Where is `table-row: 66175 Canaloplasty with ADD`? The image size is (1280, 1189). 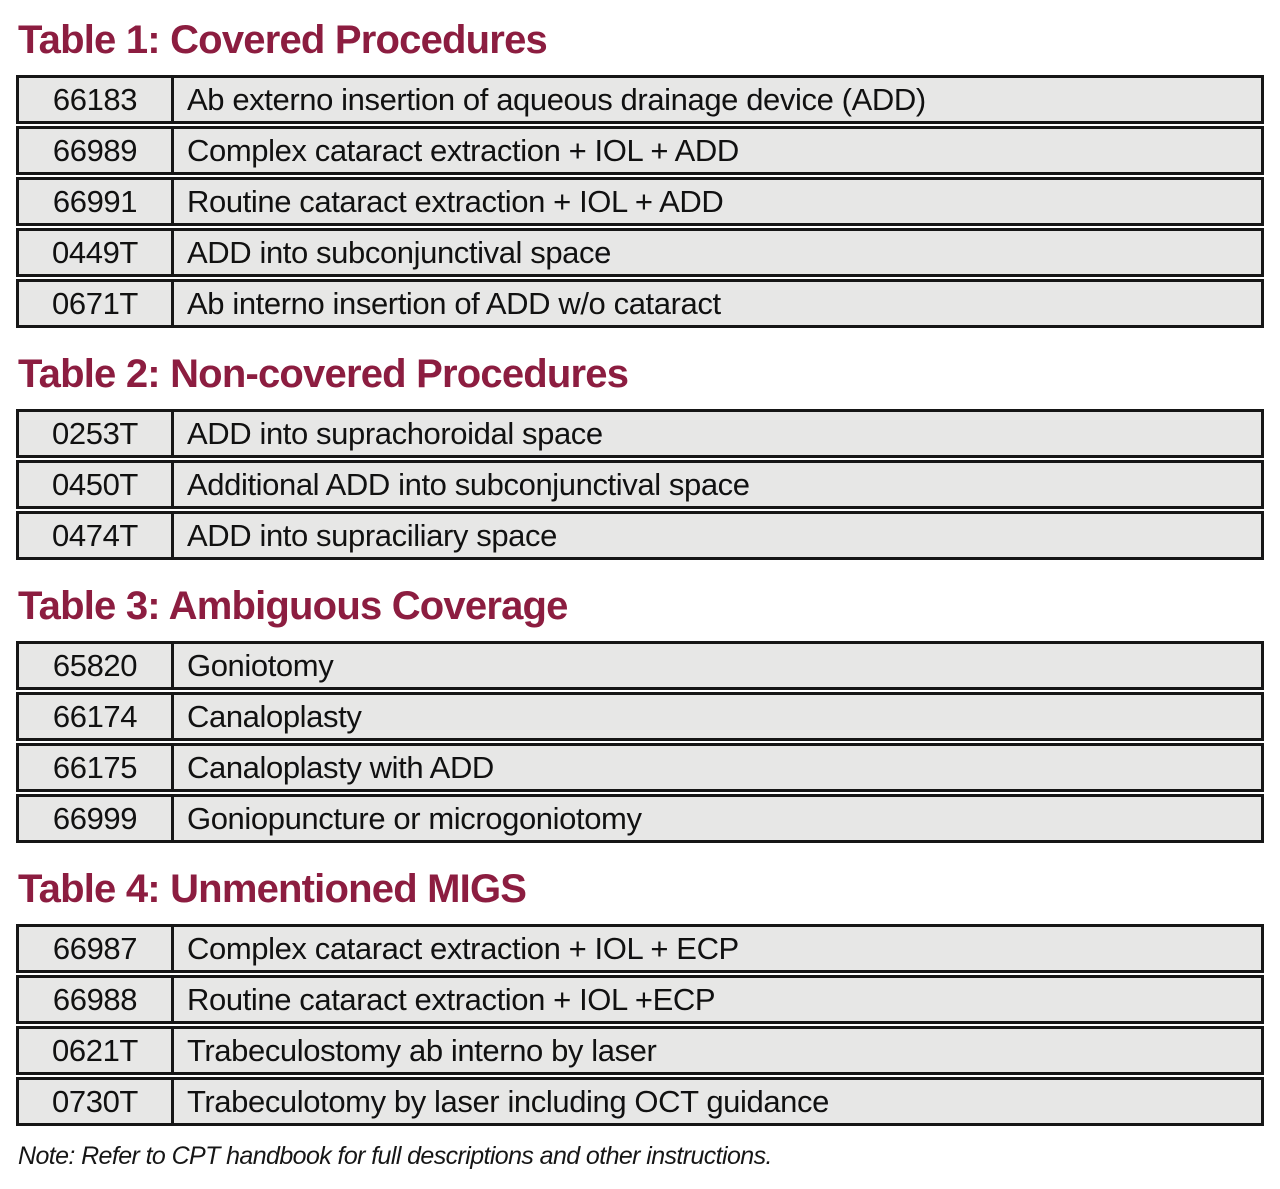
table-row: 66175 Canaloplasty with ADD is located at coordinates (640, 767).